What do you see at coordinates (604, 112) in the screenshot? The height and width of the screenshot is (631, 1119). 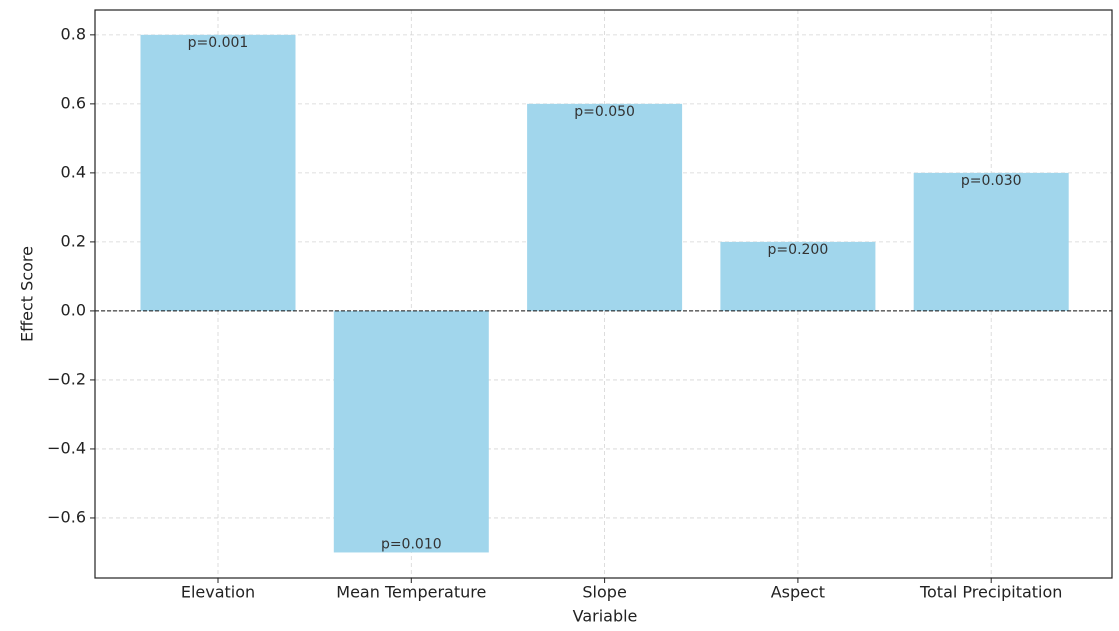 I see `annotation: p=0.050` at bounding box center [604, 112].